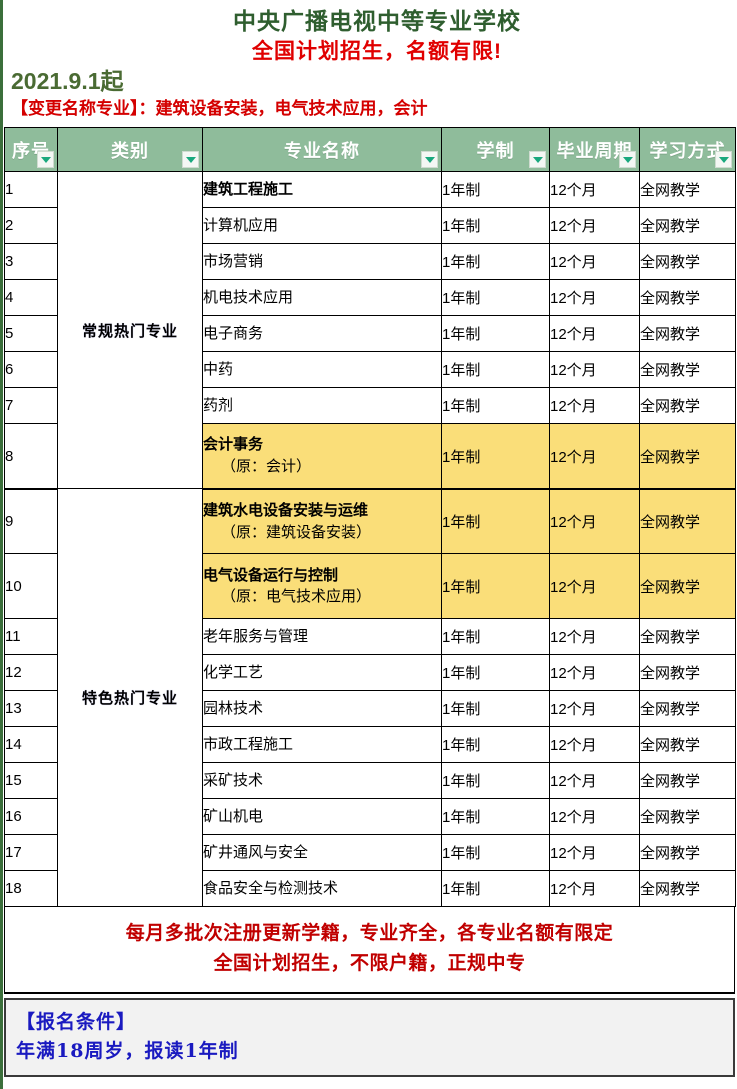 Image resolution: width=737 pixels, height=1089 pixels. Describe the element at coordinates (256, 852) in the screenshot. I see `major-name: 矿井通风与安全` at that location.